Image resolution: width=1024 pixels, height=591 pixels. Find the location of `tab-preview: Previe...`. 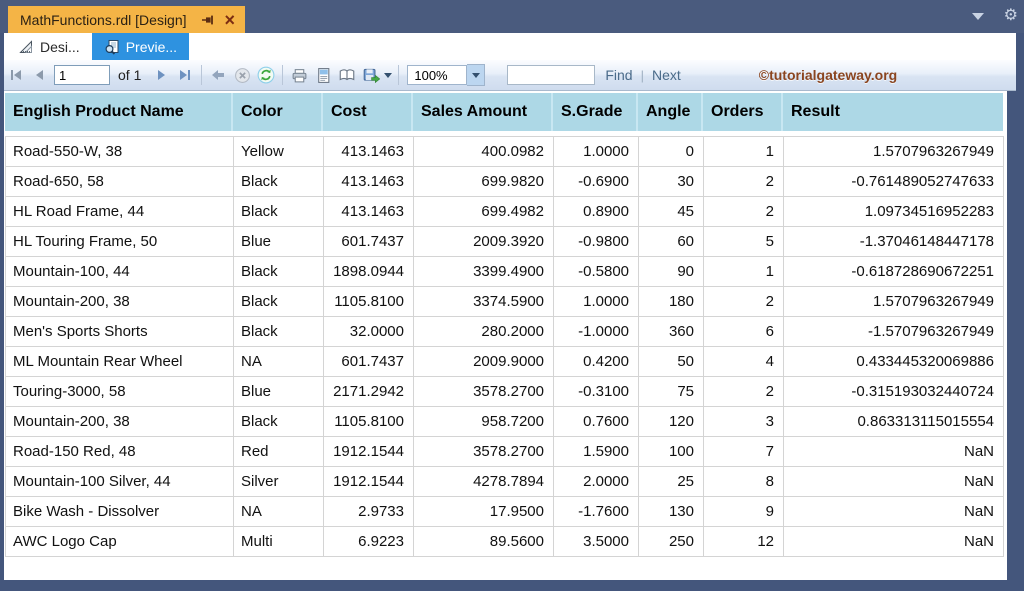

tab-preview: Previe... is located at coordinates (140, 46).